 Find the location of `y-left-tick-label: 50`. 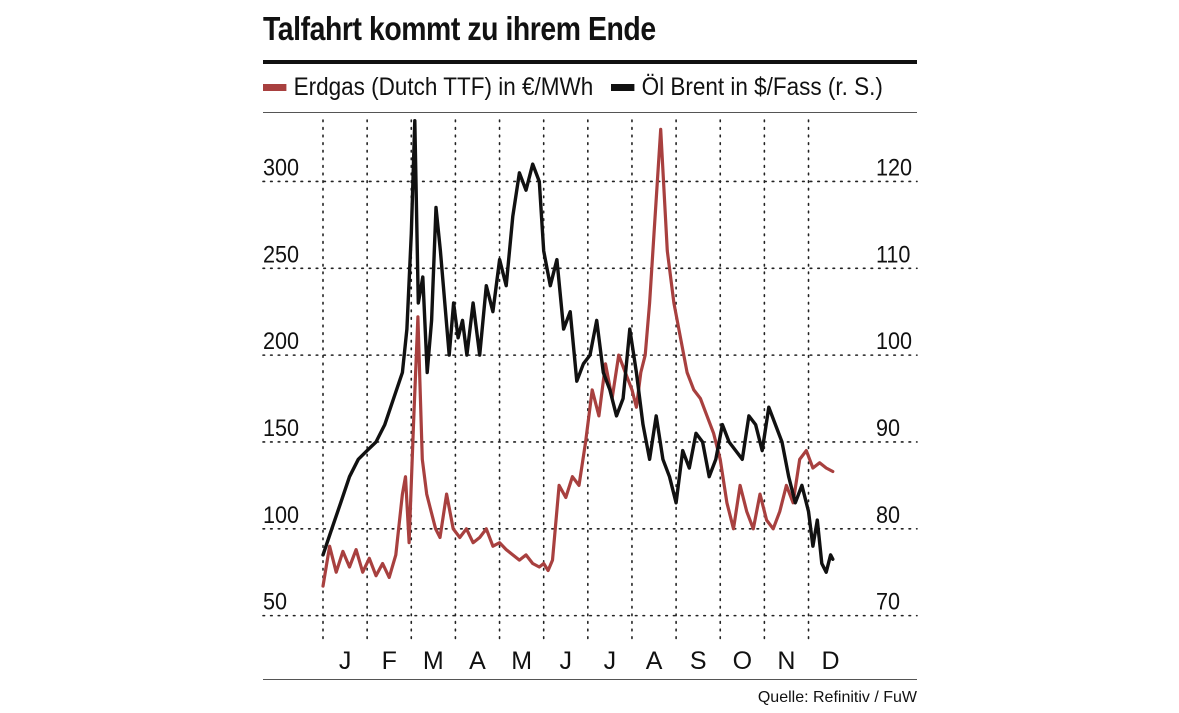

y-left-tick-label: 50 is located at coordinates (275, 601).